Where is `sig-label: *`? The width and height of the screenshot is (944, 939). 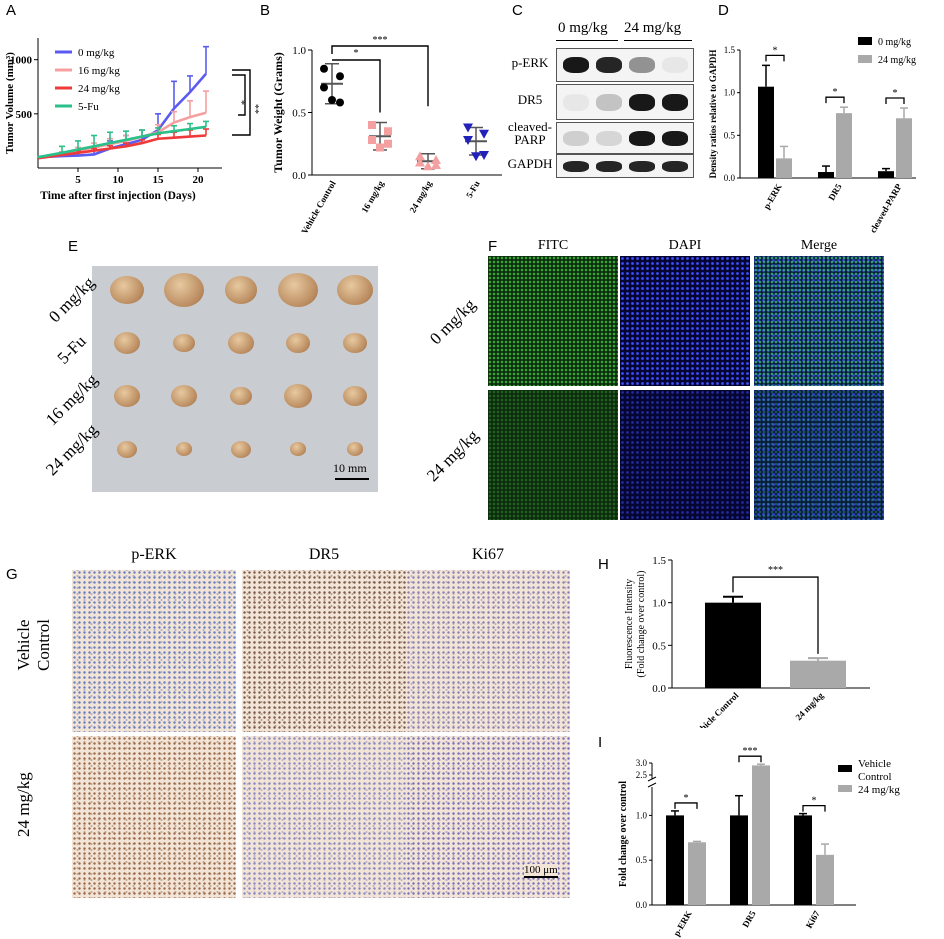
sig-label: * is located at coordinates (814, 801).